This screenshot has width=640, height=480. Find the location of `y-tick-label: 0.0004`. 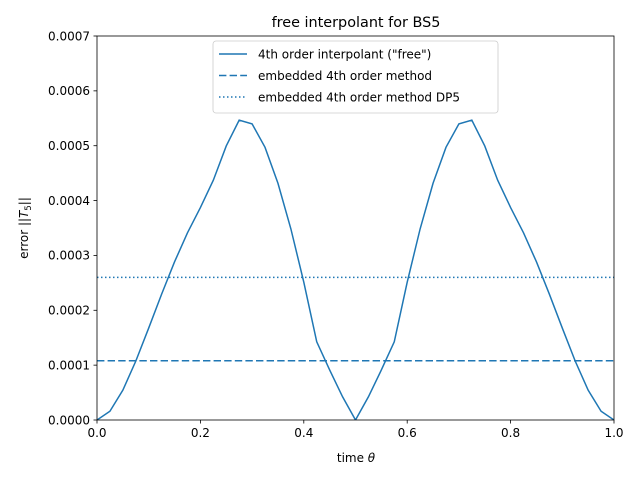

y-tick-label: 0.0004 is located at coordinates (69, 201).